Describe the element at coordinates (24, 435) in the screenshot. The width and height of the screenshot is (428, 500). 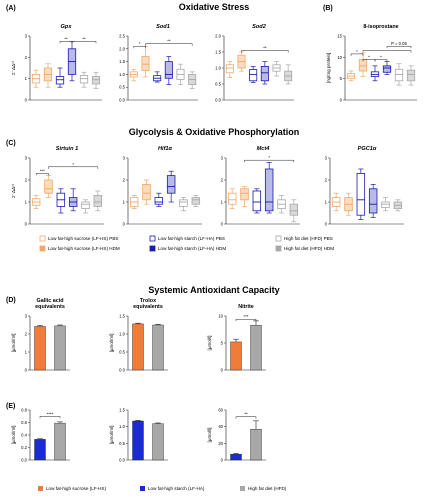
I see `y-tick-label: 0.4` at that location.